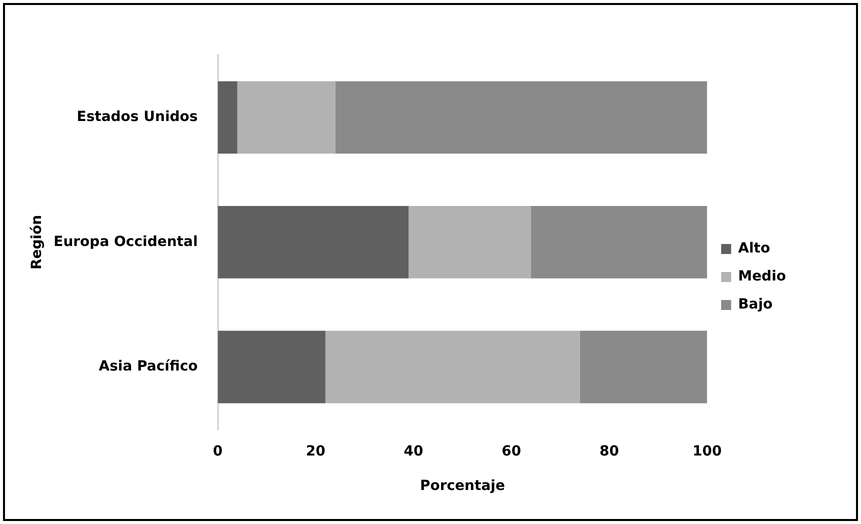 The image size is (861, 524). What do you see at coordinates (762, 276) in the screenshot?
I see `legend-label: Medio` at bounding box center [762, 276].